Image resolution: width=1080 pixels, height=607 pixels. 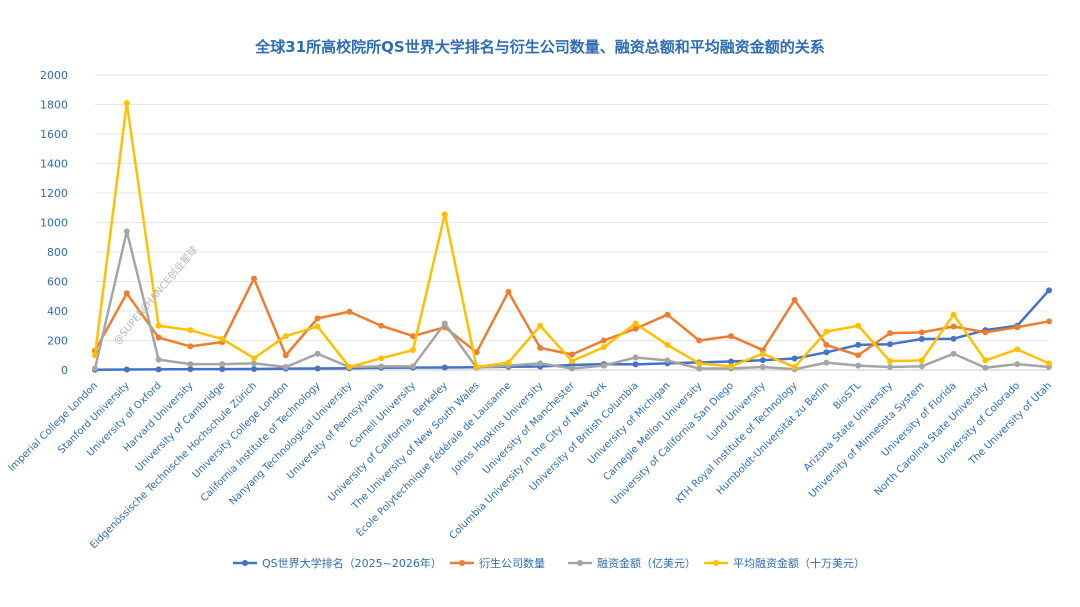 What do you see at coordinates (54, 193) in the screenshot?
I see `y-tick-label: 1200` at bounding box center [54, 193].